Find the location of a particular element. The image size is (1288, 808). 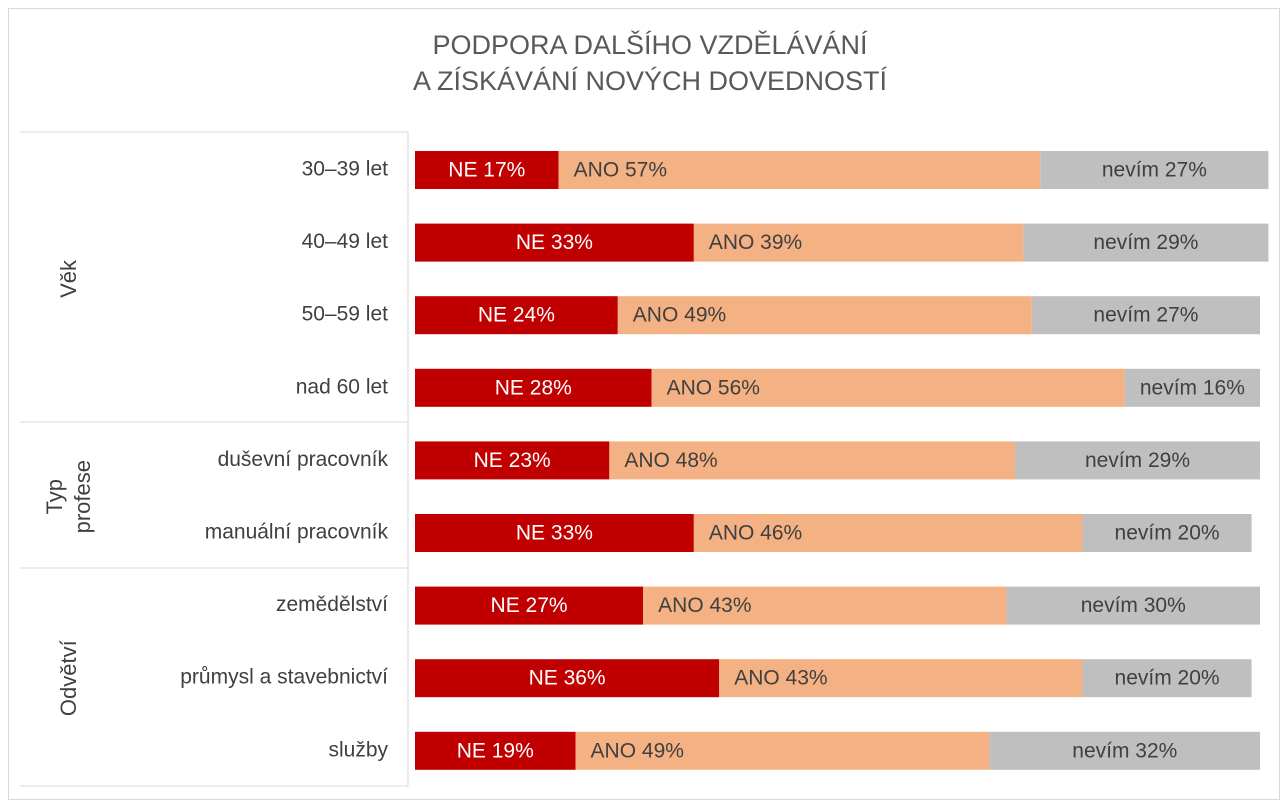

category-label: nad 60 let is located at coordinates (342, 386).